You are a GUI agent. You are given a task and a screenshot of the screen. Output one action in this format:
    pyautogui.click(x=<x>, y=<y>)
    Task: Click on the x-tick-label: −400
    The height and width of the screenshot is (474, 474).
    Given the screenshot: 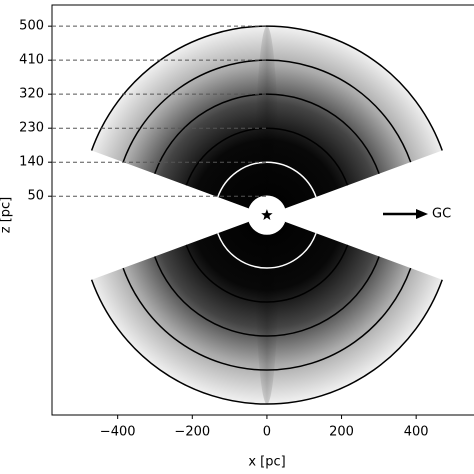 What is the action you would take?
    pyautogui.click(x=118, y=432)
    